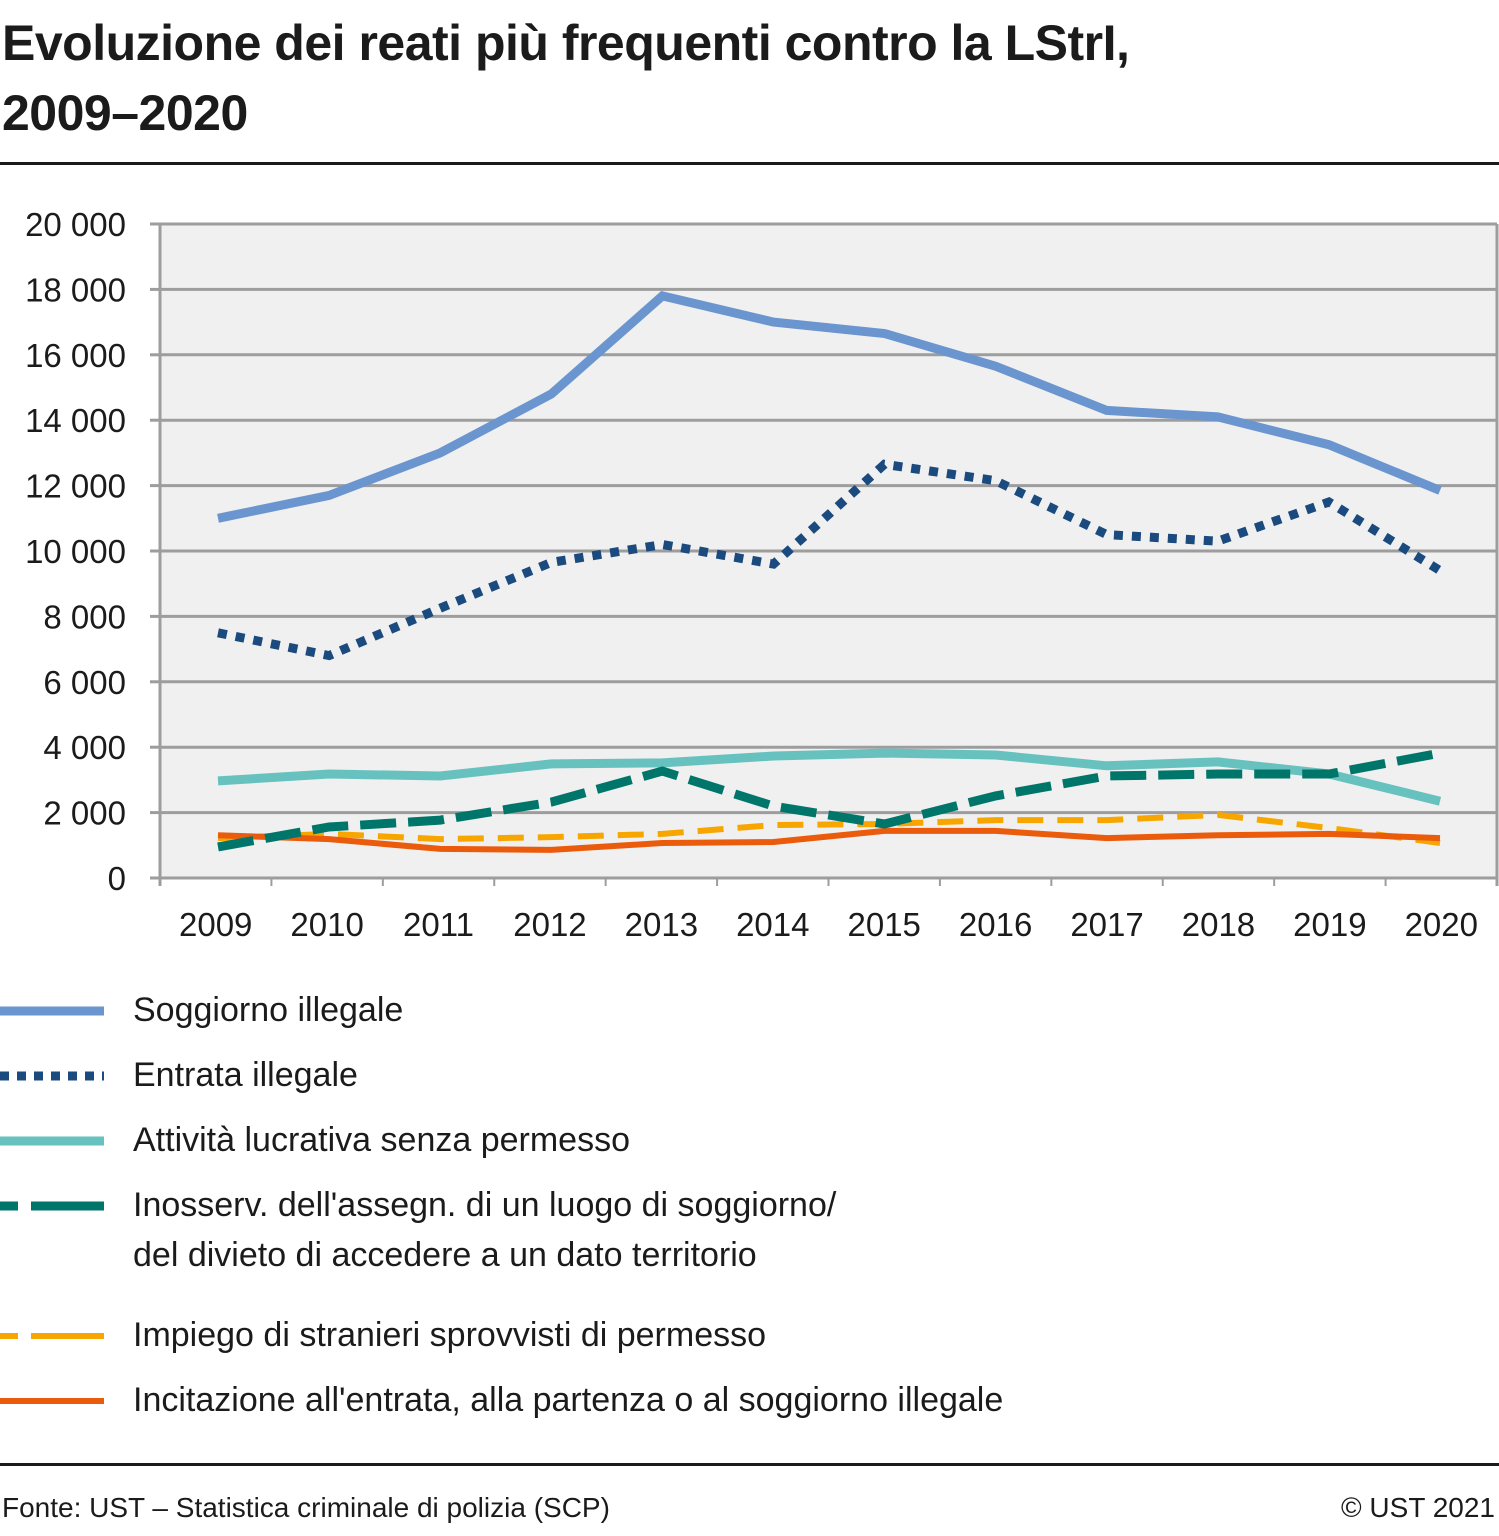  I want to click on y-tick-label: 12 000, so click(75, 486).